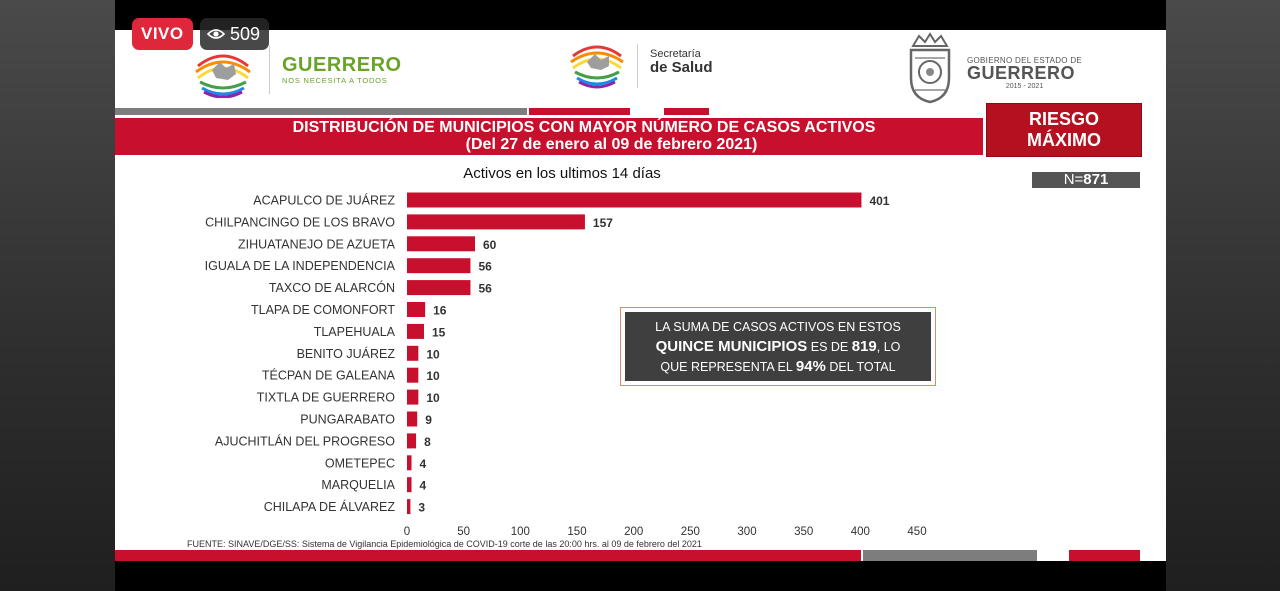  I want to click on callout-text: QUE REPRESENTA EL, so click(728, 367).